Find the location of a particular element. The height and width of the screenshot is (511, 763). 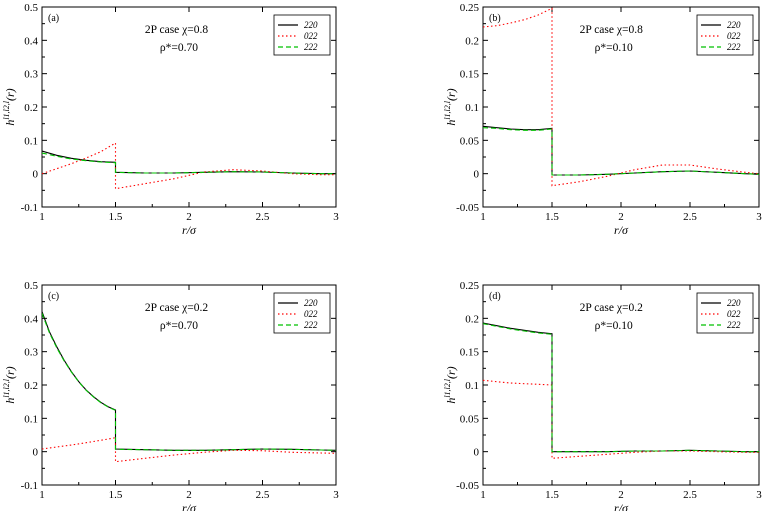

panel-label: (d) is located at coordinates (495, 296).